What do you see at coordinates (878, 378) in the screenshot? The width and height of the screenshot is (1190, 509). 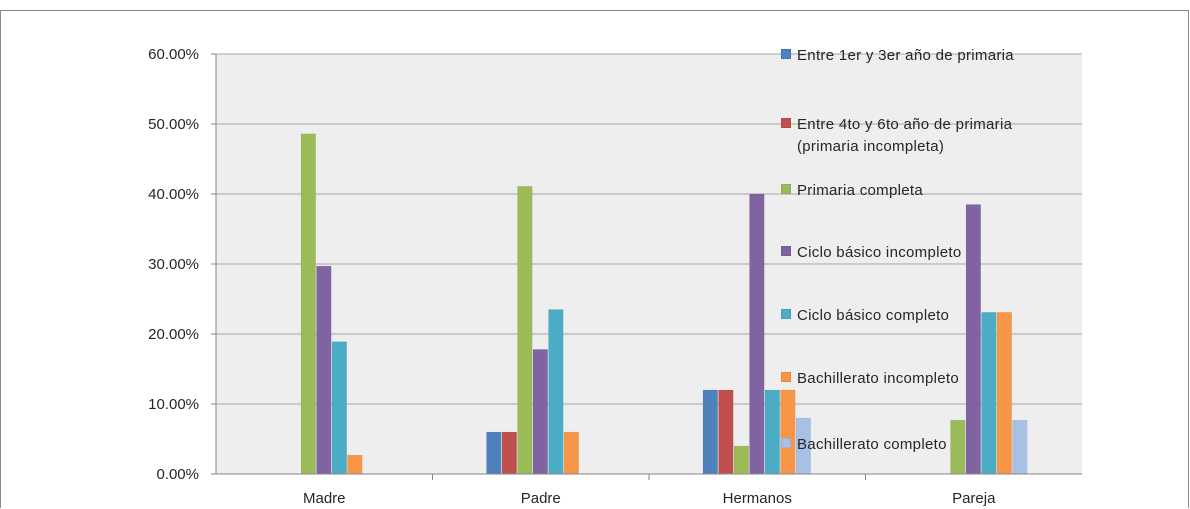 I see `legend-label: Bachillerato incompleto` at bounding box center [878, 378].